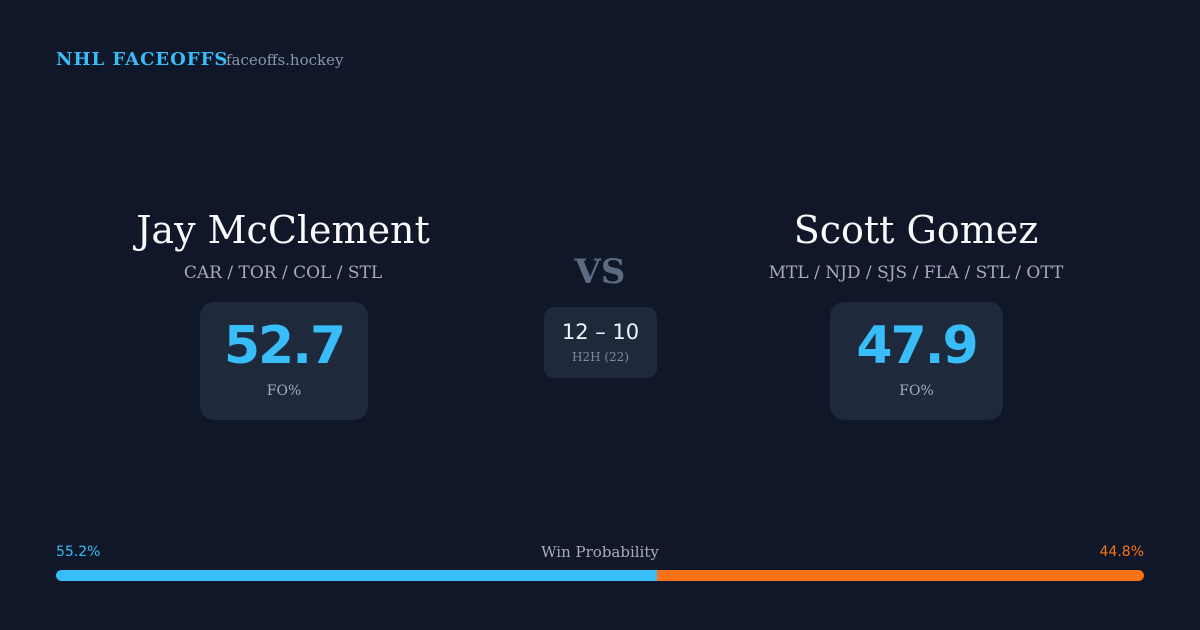 The image size is (1200, 630). What do you see at coordinates (283, 273) in the screenshot?
I see `player-teams: CAR / TOR / COL / STL` at bounding box center [283, 273].